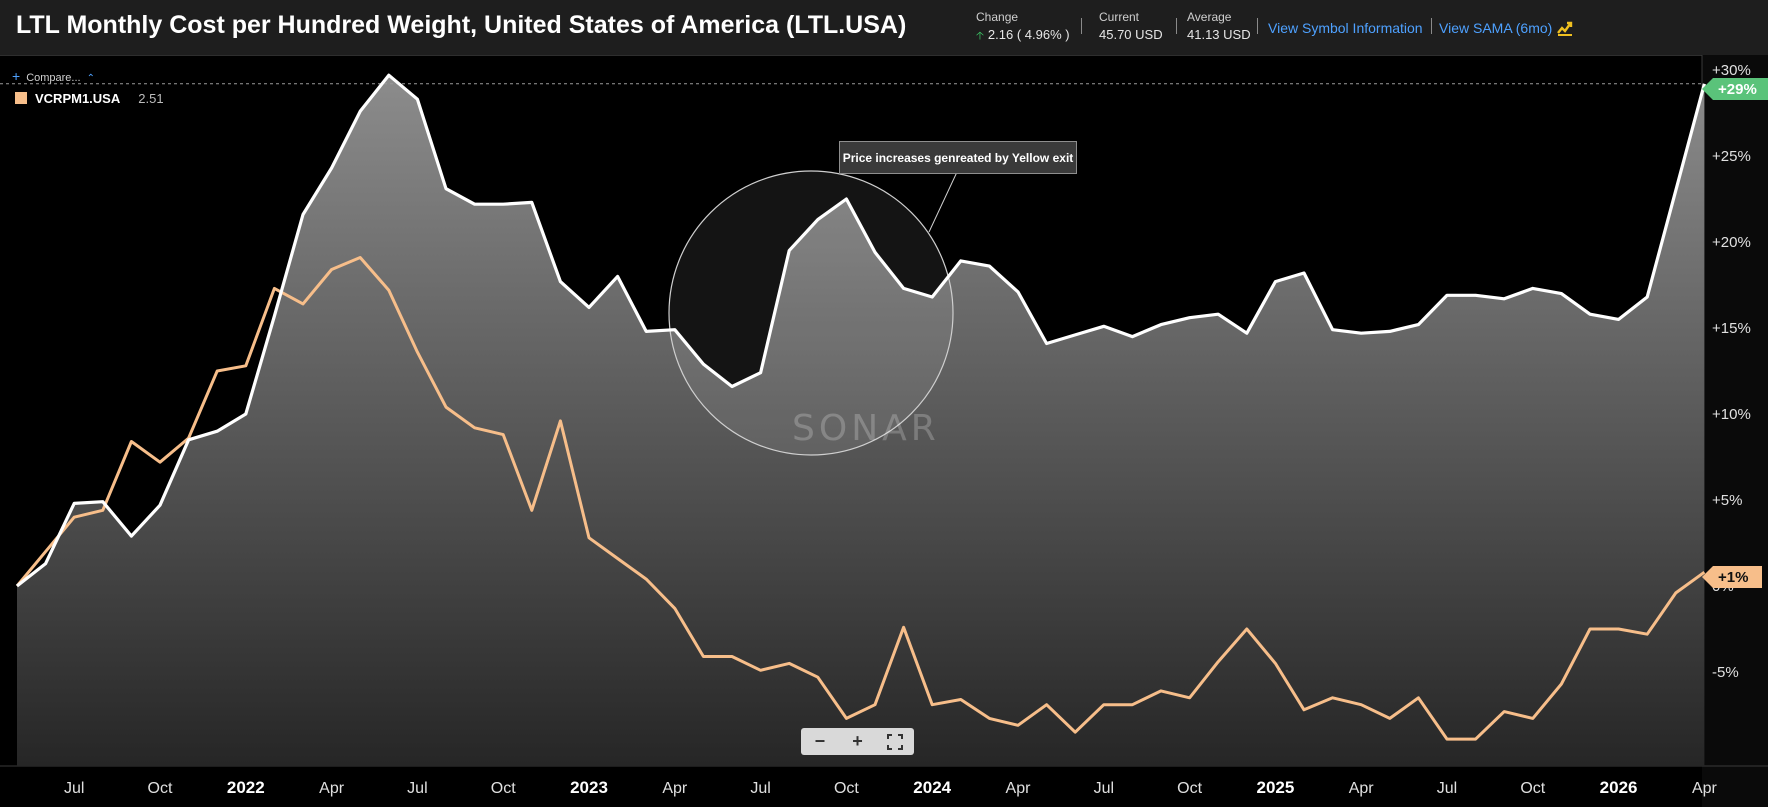 Image resolution: width=1768 pixels, height=807 pixels. Describe the element at coordinates (1735, 89) in the screenshot. I see `last-value-tag-main: +29%` at that location.